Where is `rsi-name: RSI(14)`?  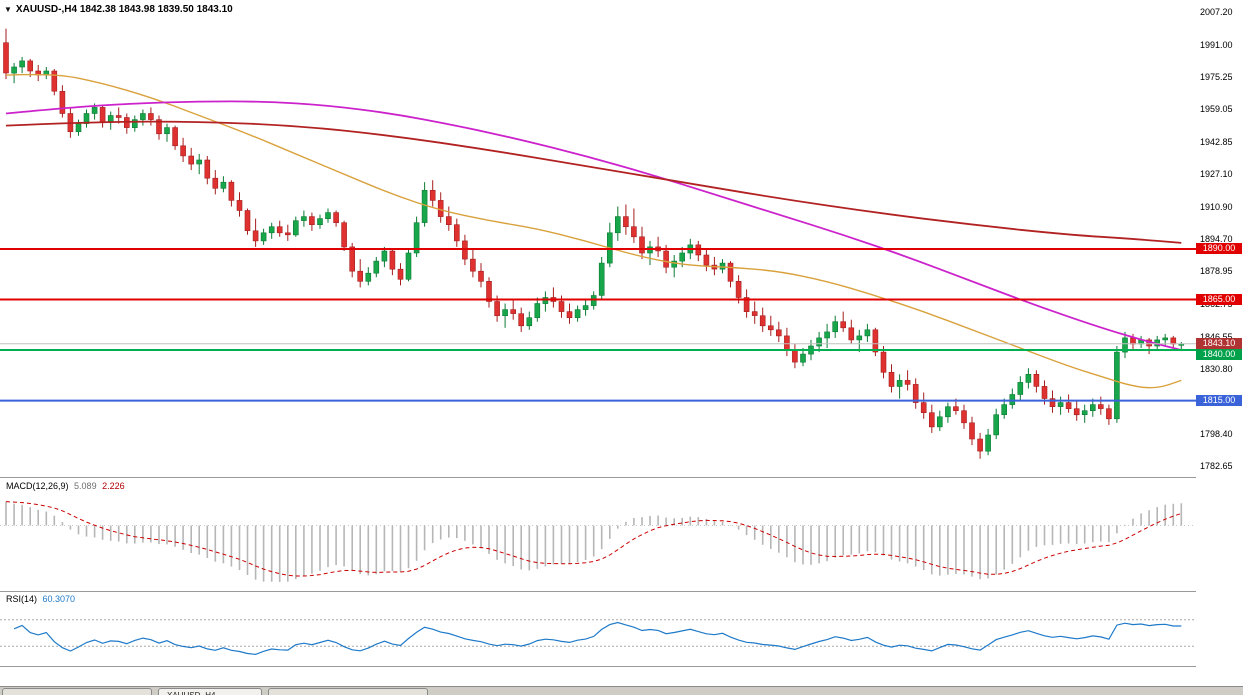
rsi-name: RSI(14) is located at coordinates (22, 599).